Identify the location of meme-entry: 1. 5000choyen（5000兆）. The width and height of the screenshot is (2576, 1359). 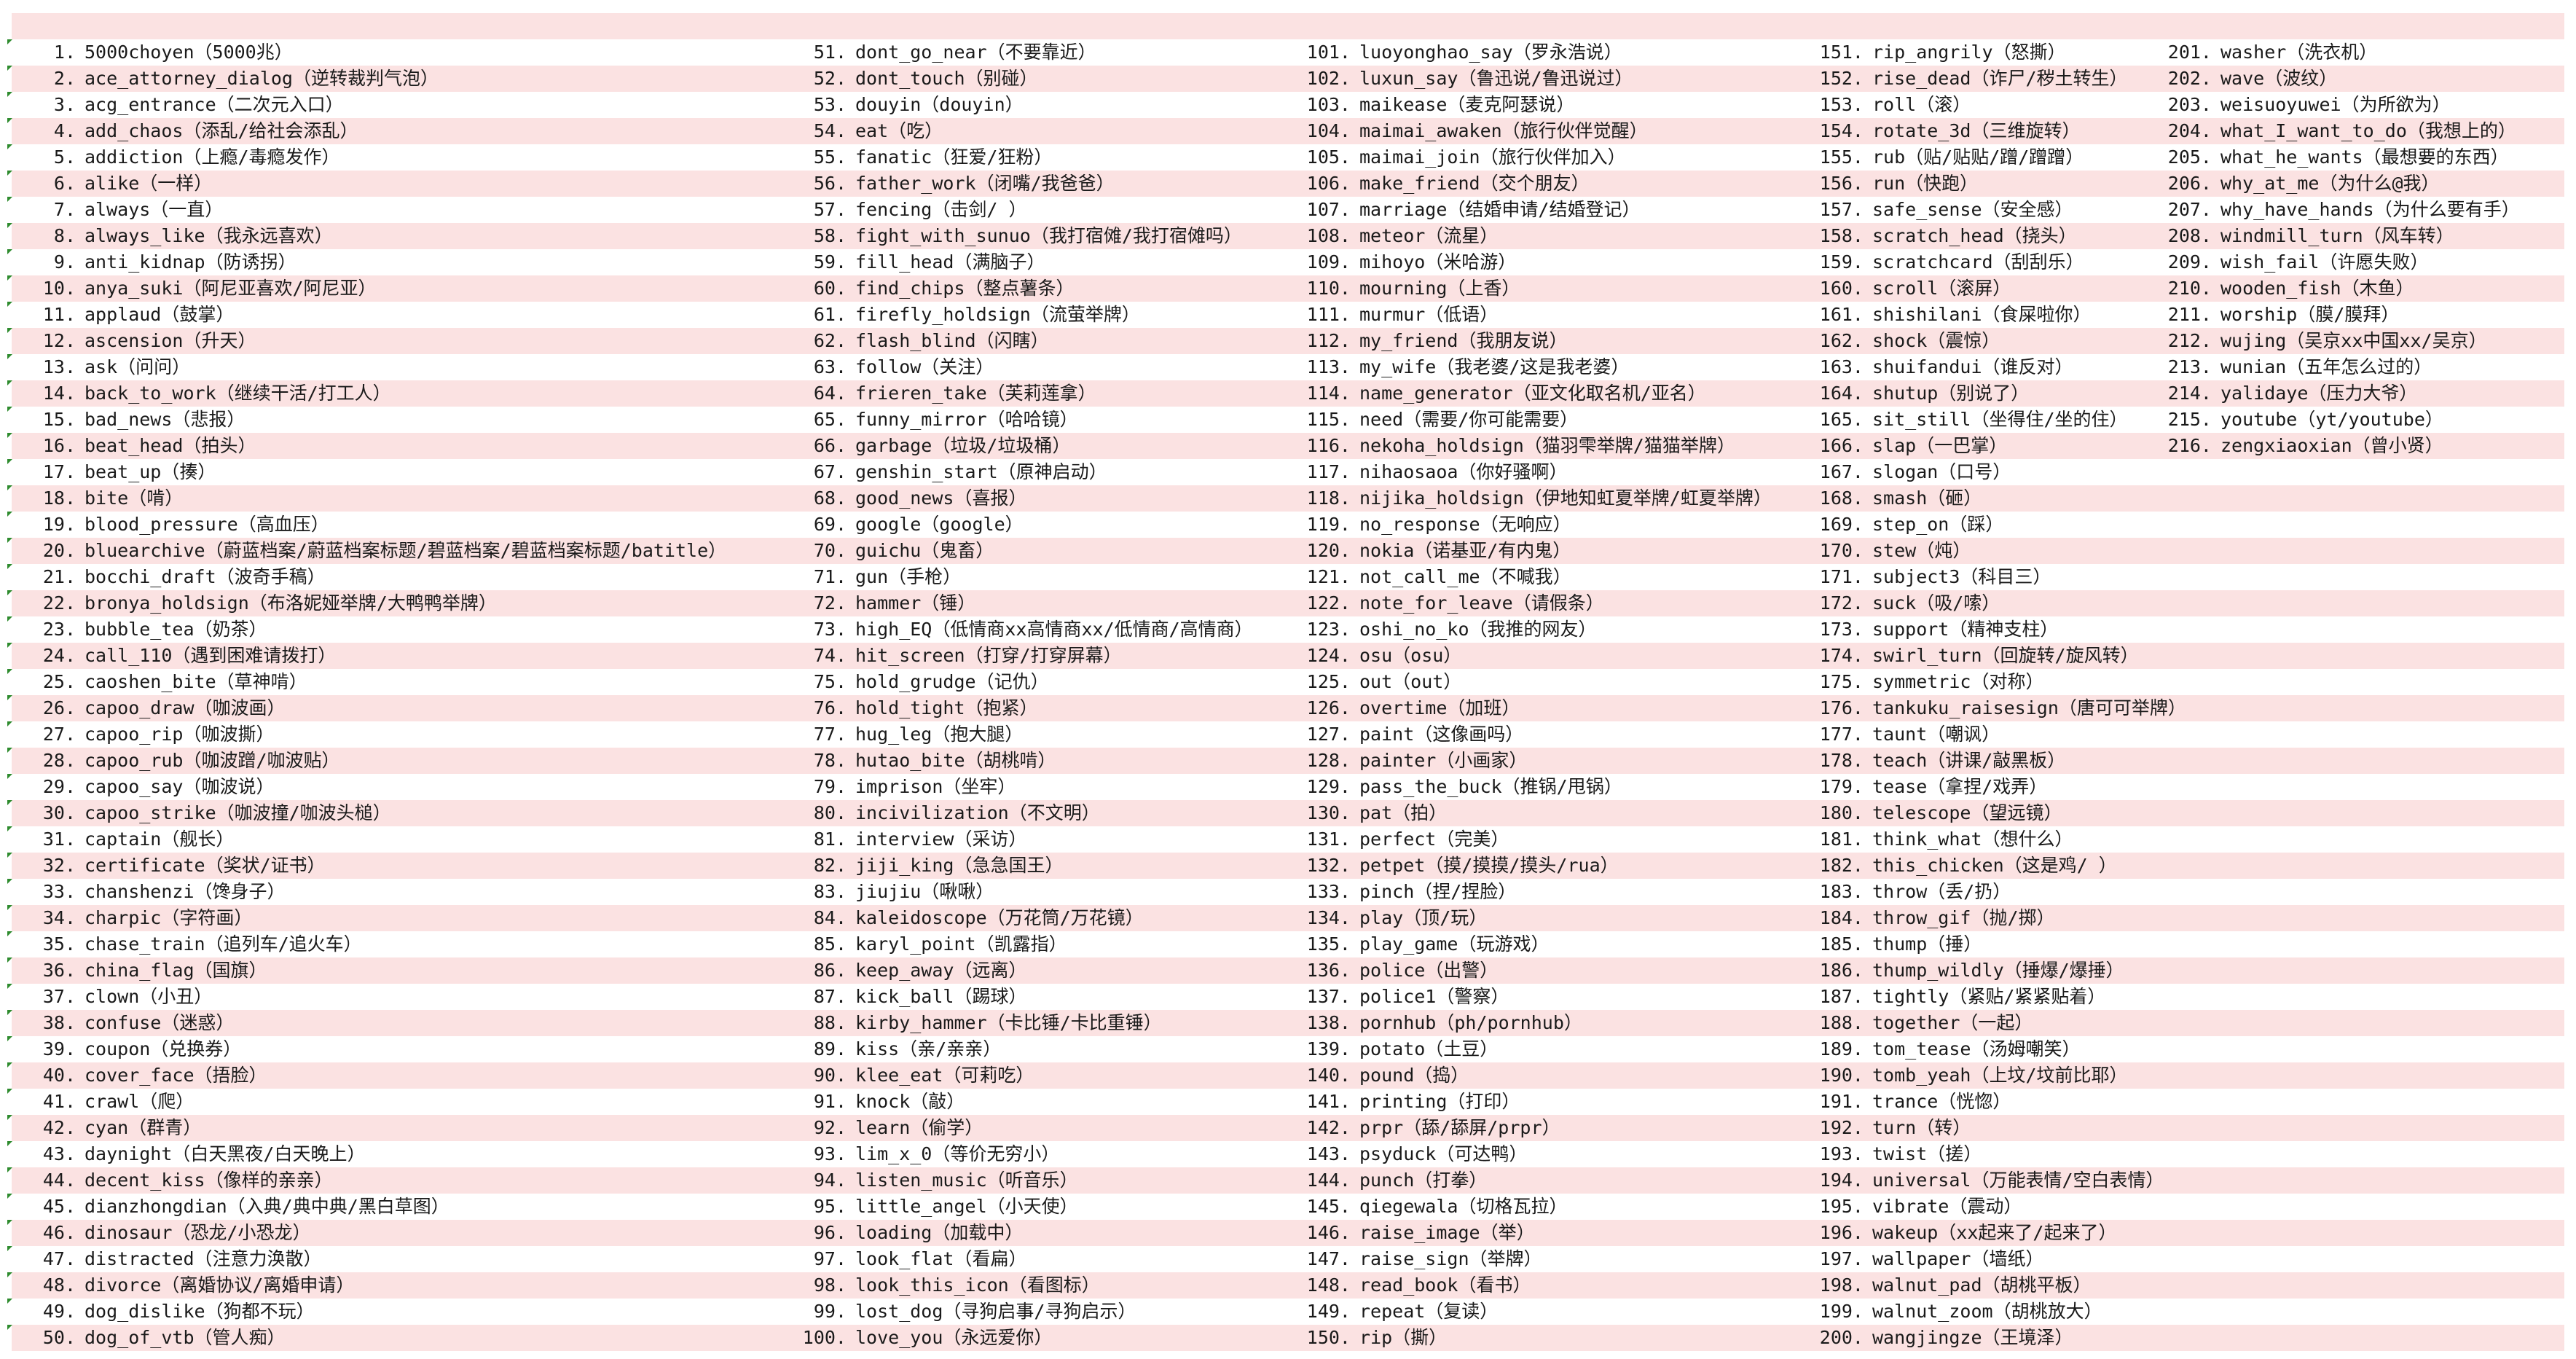
(409, 52).